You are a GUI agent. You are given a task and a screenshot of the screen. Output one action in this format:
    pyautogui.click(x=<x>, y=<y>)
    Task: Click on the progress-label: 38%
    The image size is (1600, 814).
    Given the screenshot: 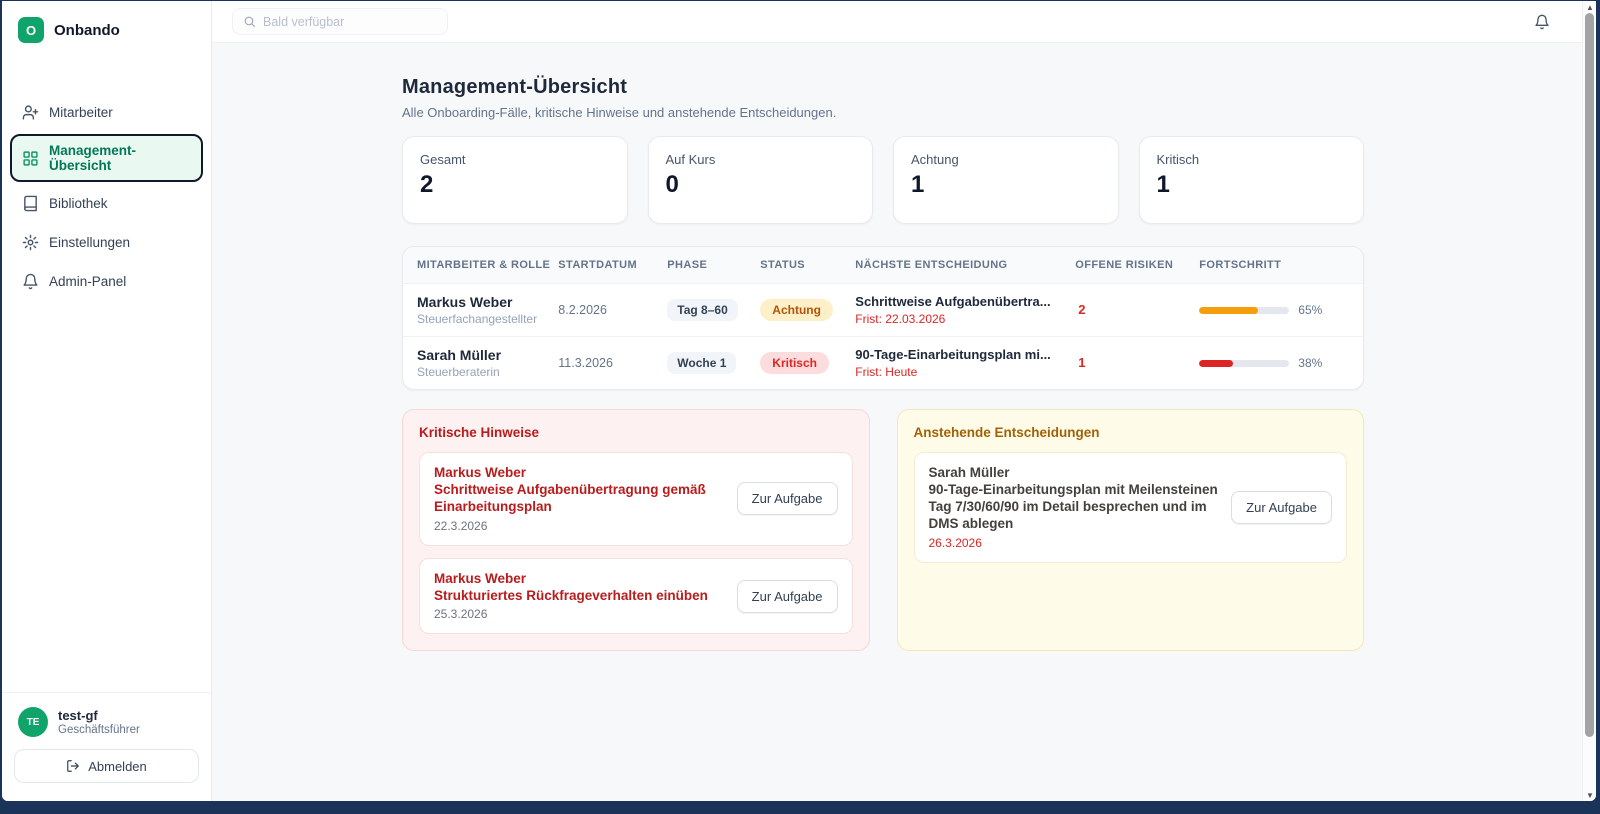 What is the action you would take?
    pyautogui.click(x=1310, y=363)
    